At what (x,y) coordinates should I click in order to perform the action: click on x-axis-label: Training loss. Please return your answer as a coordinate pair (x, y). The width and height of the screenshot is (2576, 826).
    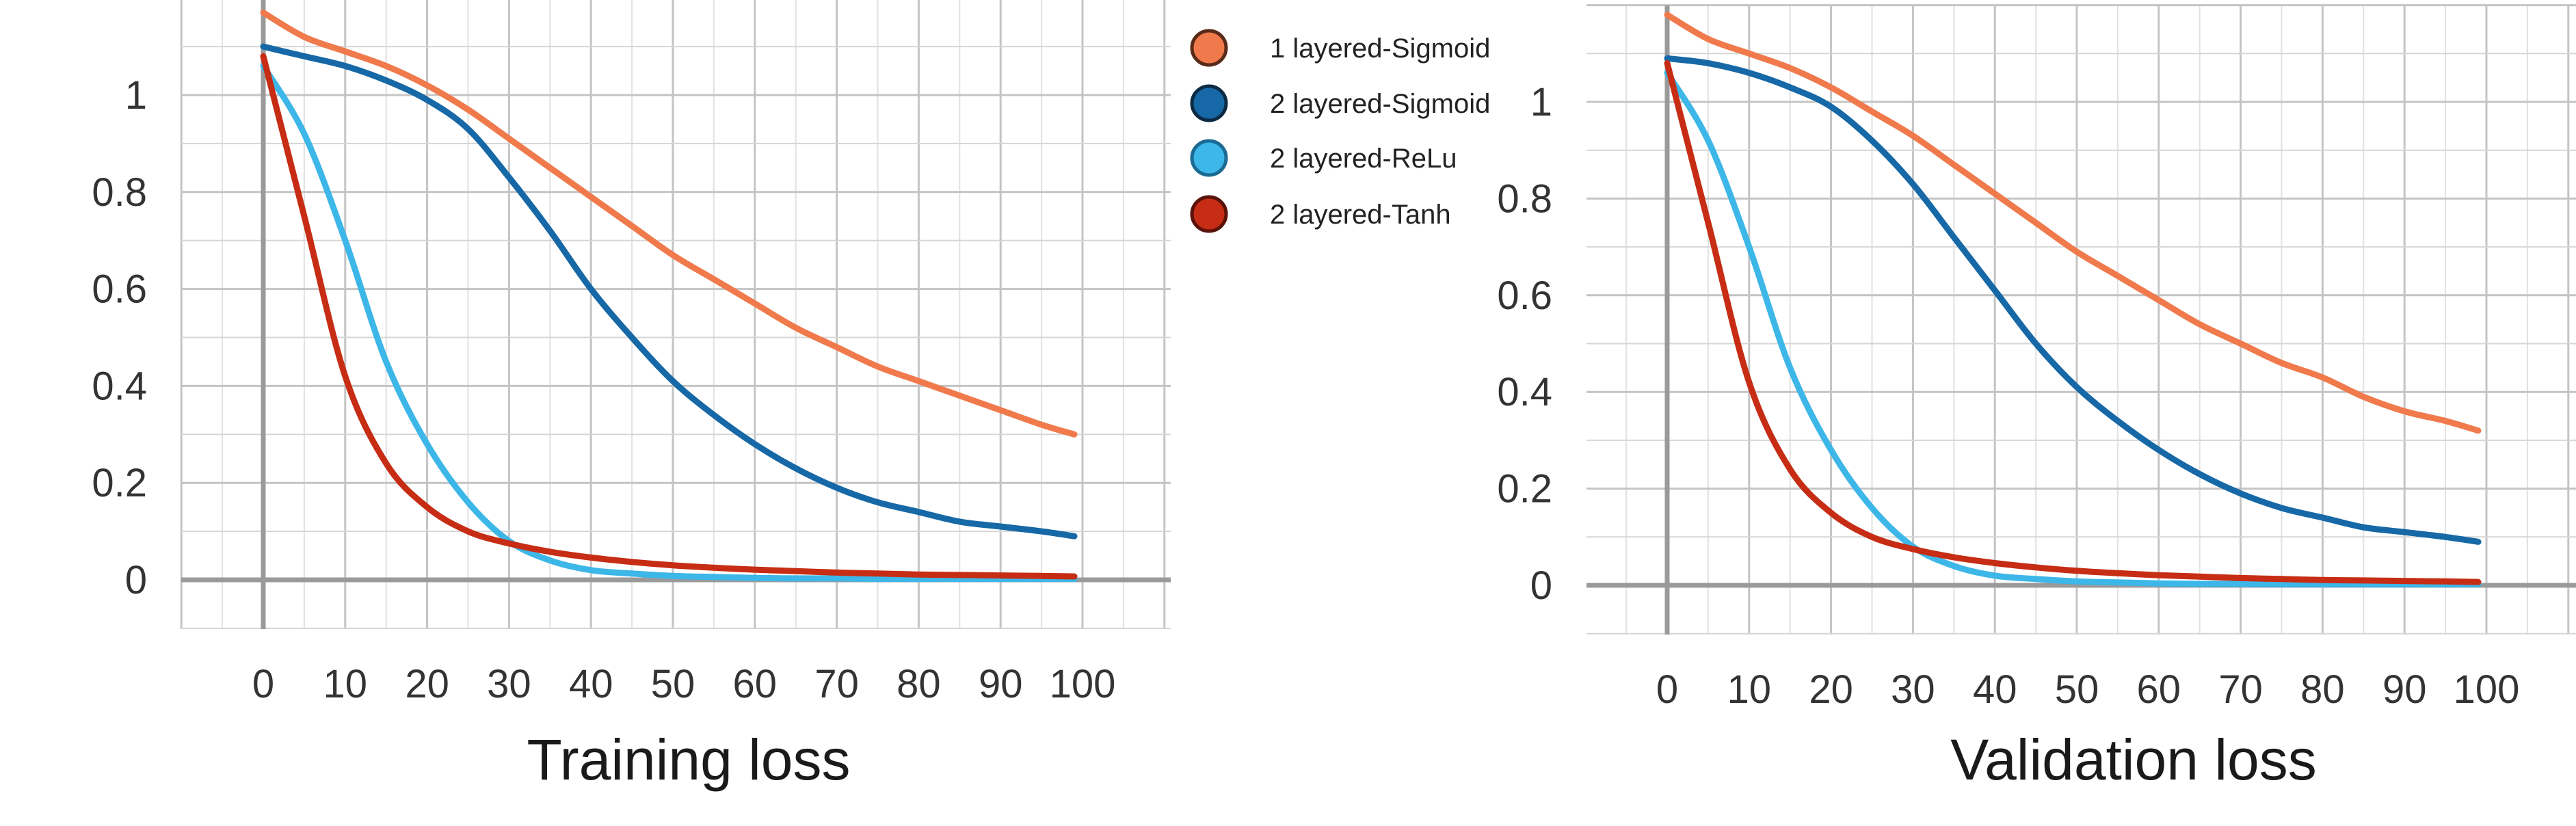
    Looking at the image, I should click on (688, 760).